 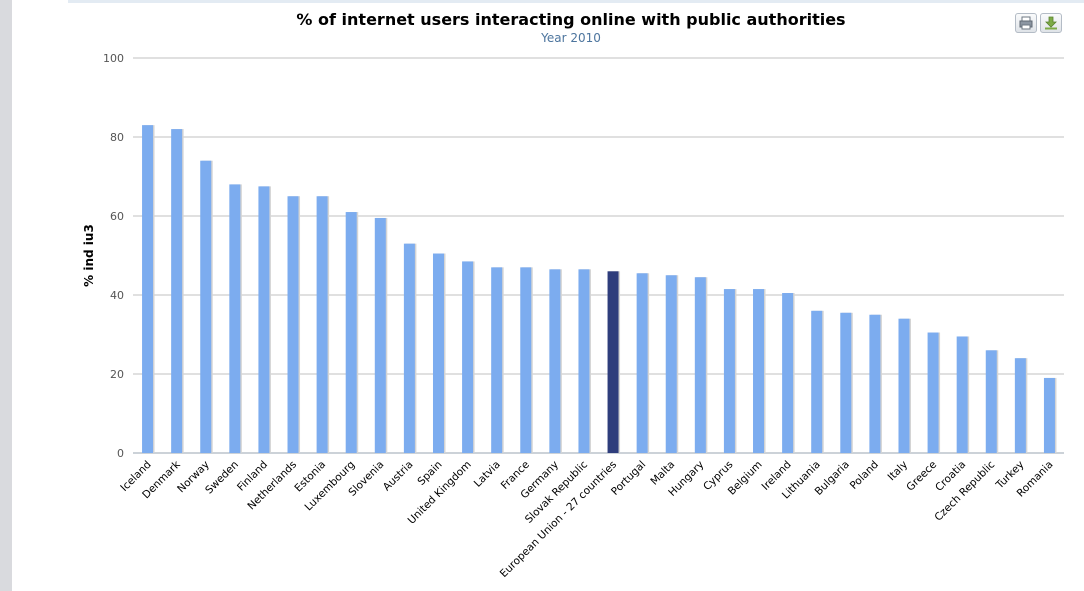 What do you see at coordinates (117, 137) in the screenshot?
I see `y-tick-label: 80` at bounding box center [117, 137].